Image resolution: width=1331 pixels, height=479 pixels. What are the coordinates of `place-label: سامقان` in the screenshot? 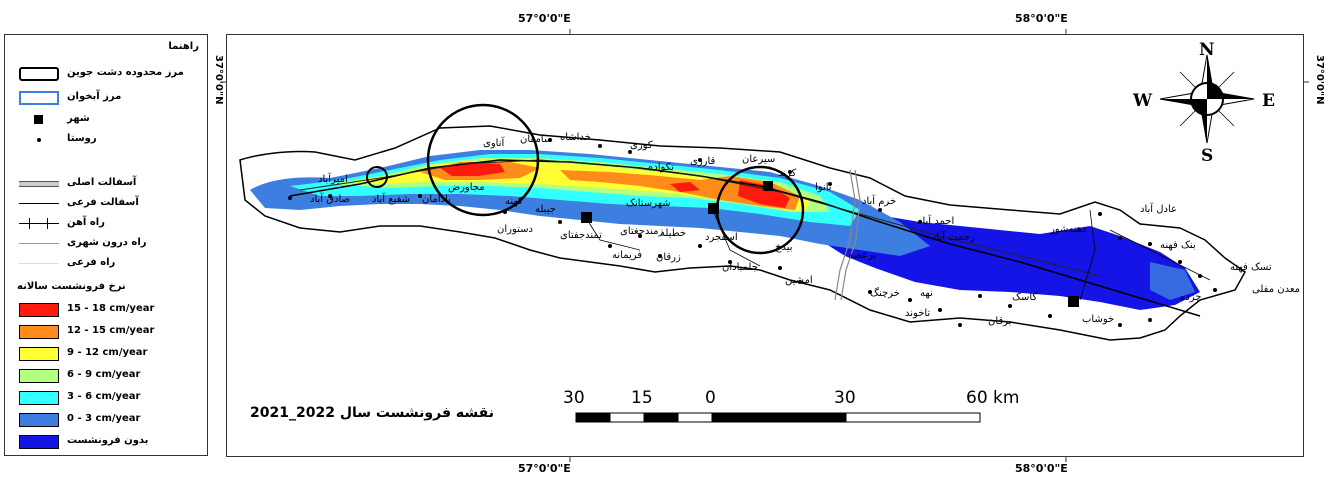 It's located at (536, 139).